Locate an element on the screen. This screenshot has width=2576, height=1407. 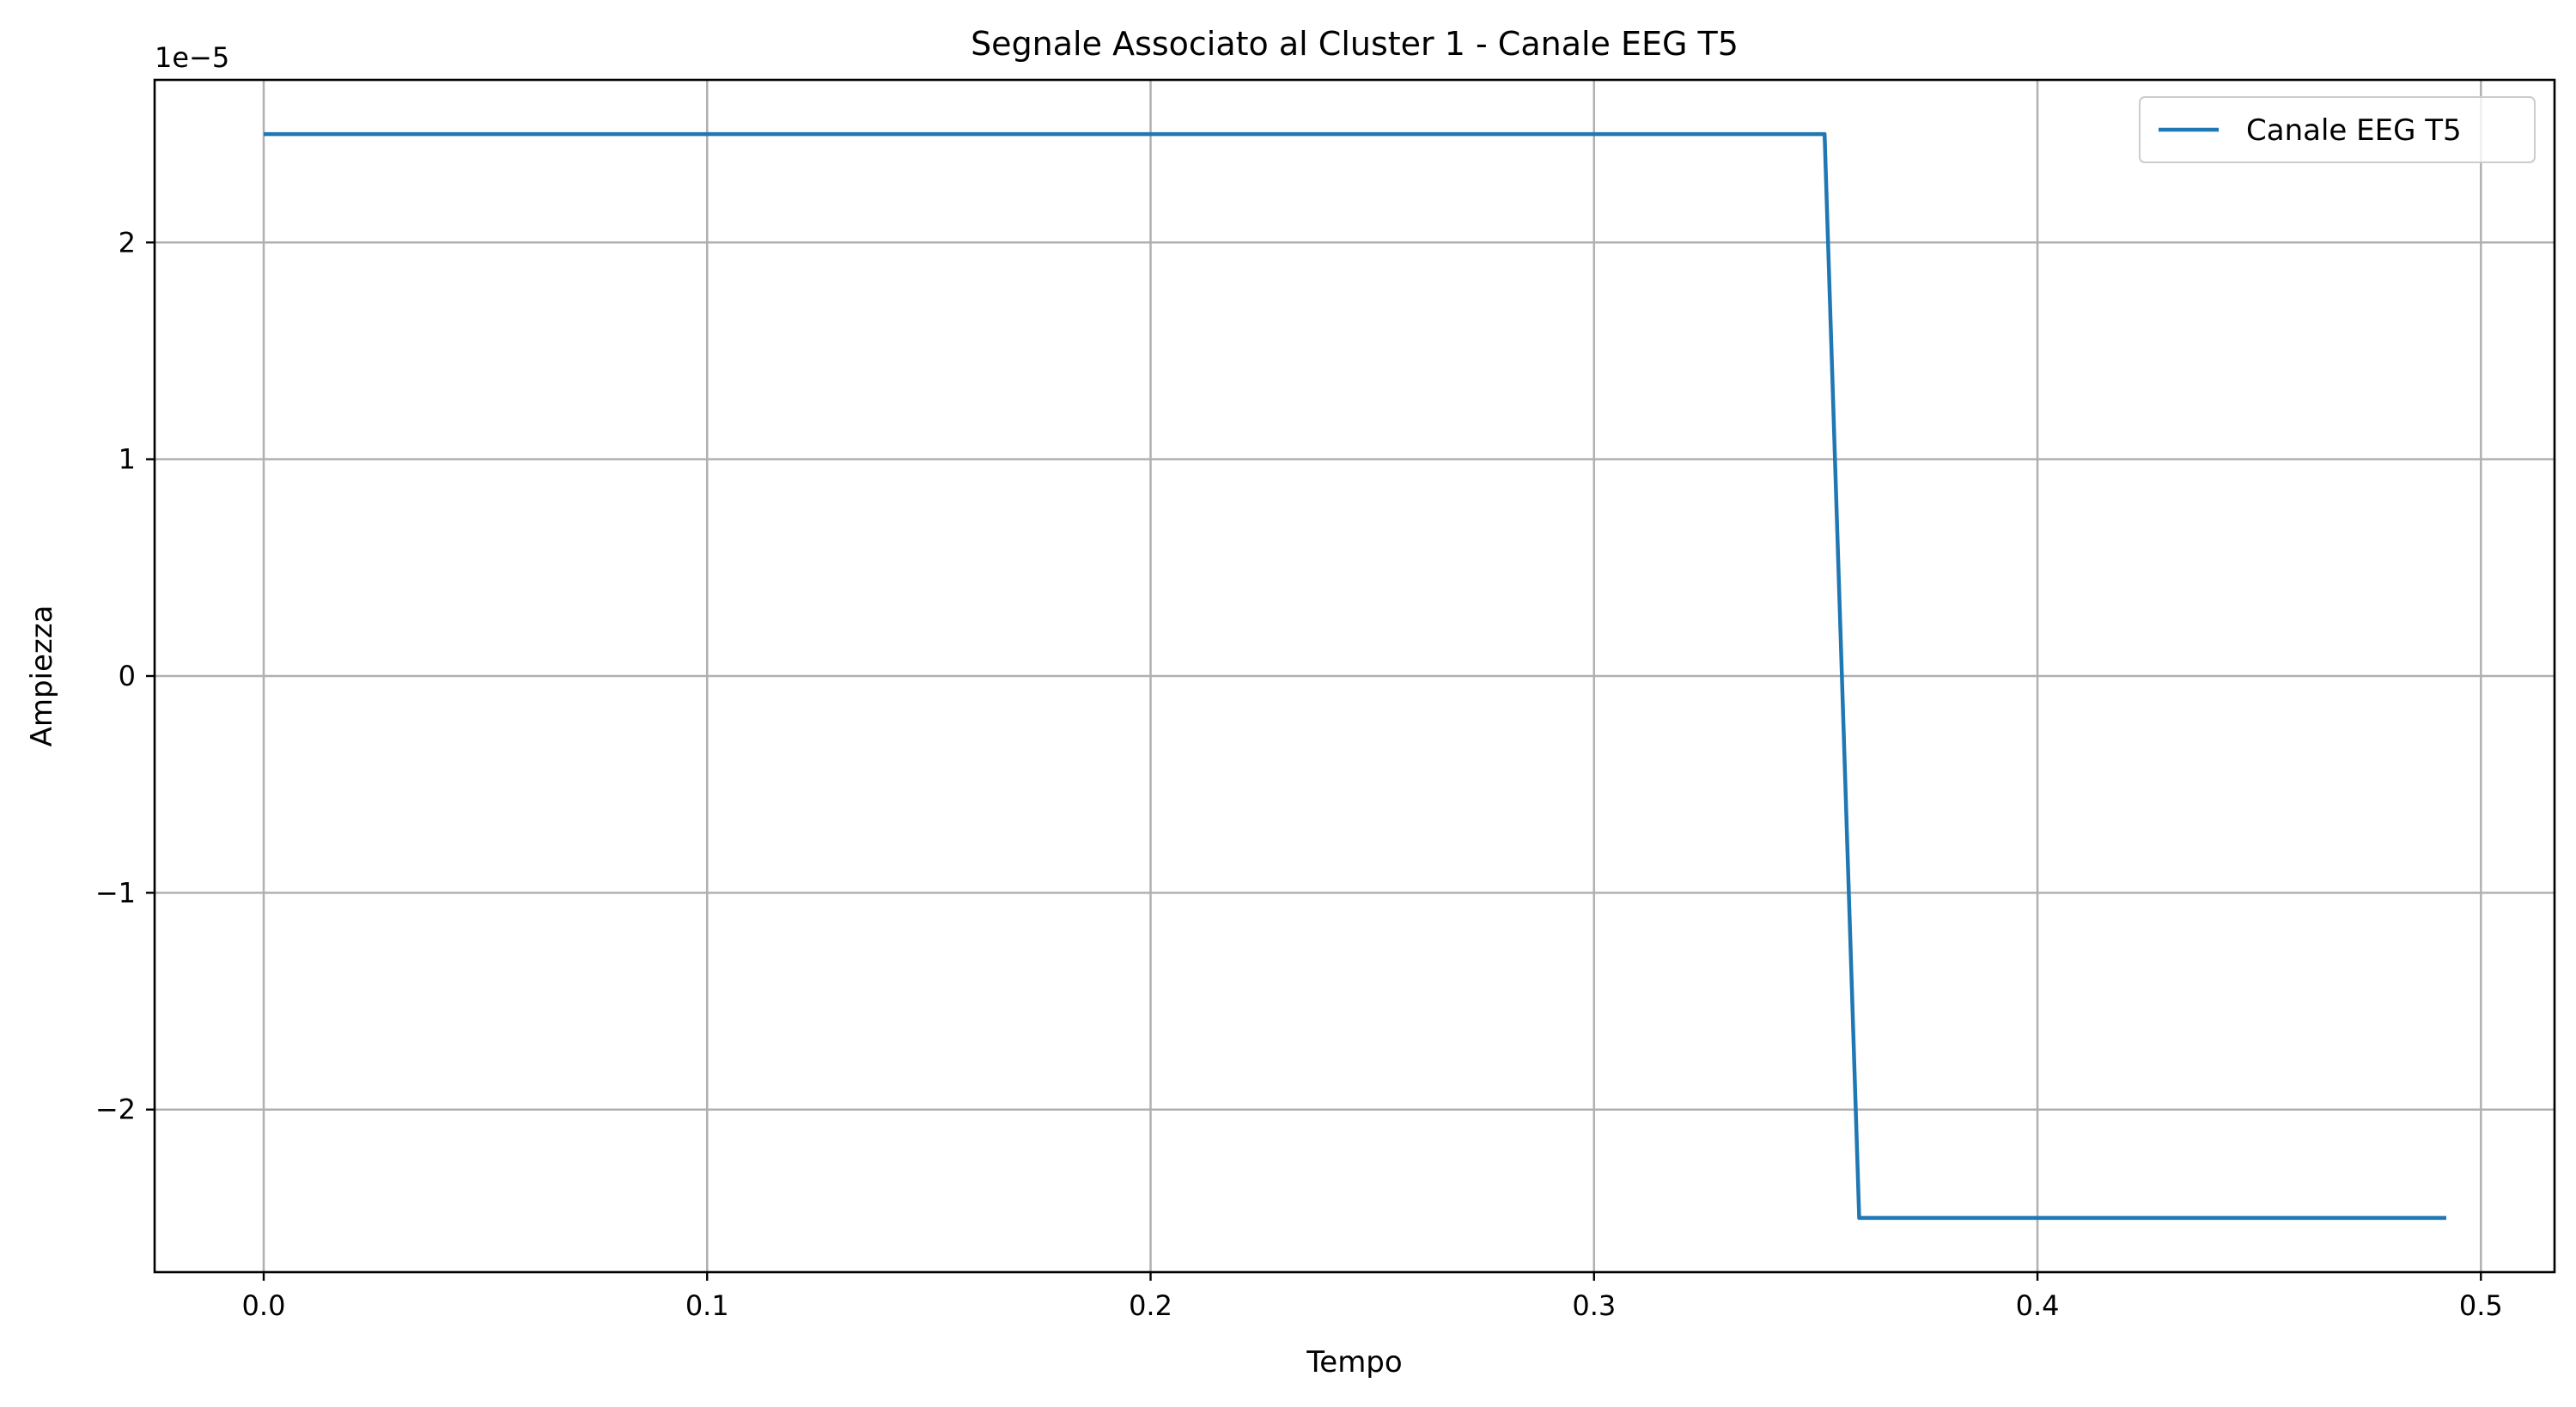
x-tick-label: 0.4 is located at coordinates (2038, 1305).